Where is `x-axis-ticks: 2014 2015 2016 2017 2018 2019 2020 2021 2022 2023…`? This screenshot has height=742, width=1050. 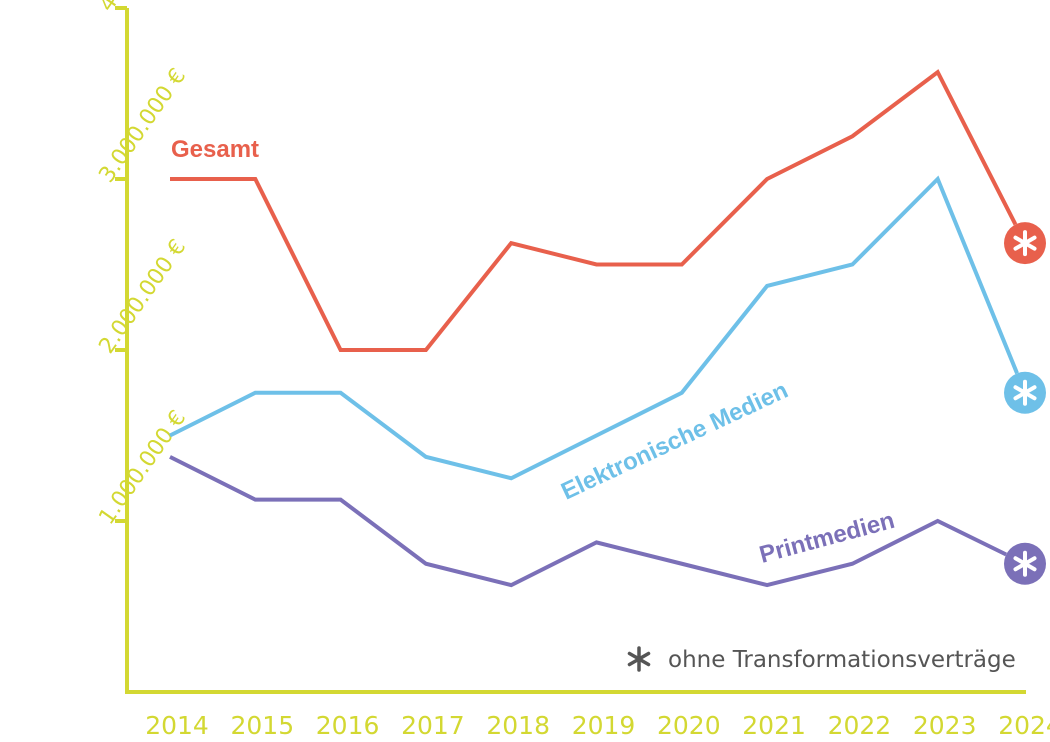 x-axis-ticks: 2014 2015 2016 2017 2018 2019 2020 2021 2022 2023… is located at coordinates (597, 725).